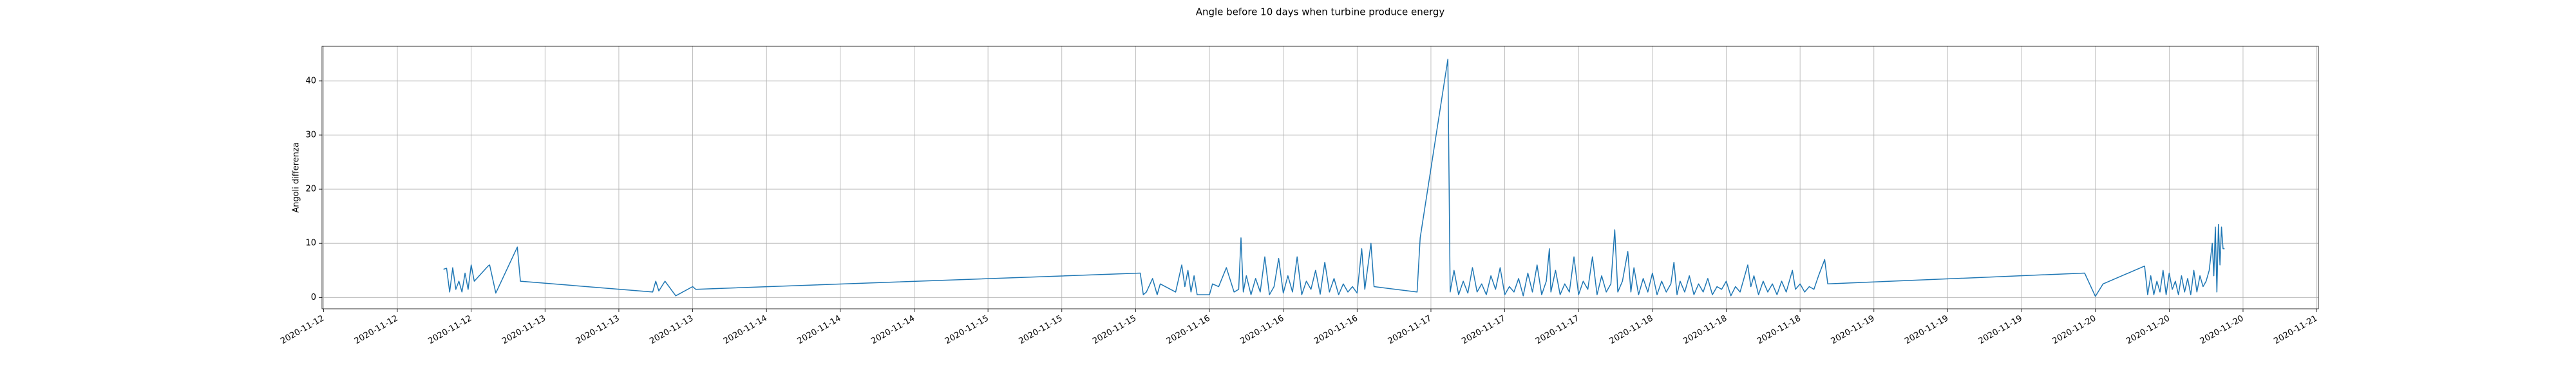 This screenshot has height=386, width=2576. Describe the element at coordinates (296, 177) in the screenshot. I see `y-axis-label: Angoli differenza` at that location.